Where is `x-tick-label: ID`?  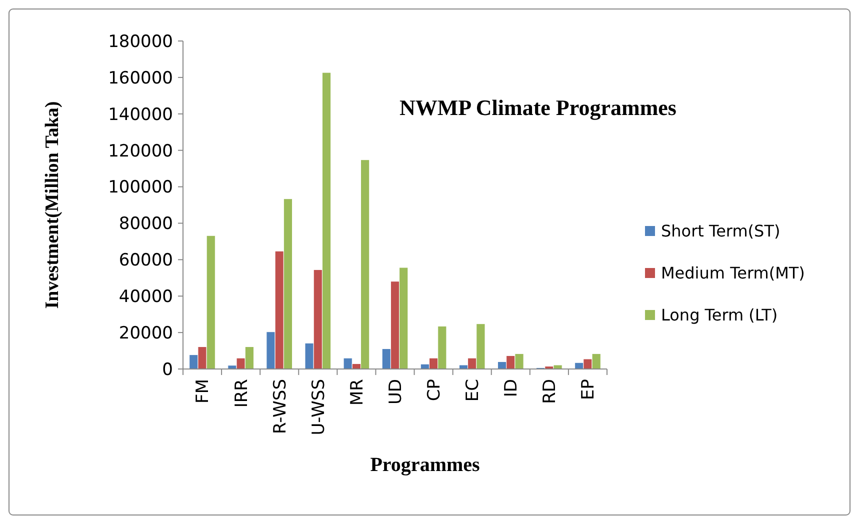
x-tick-label: ID is located at coordinates (512, 388).